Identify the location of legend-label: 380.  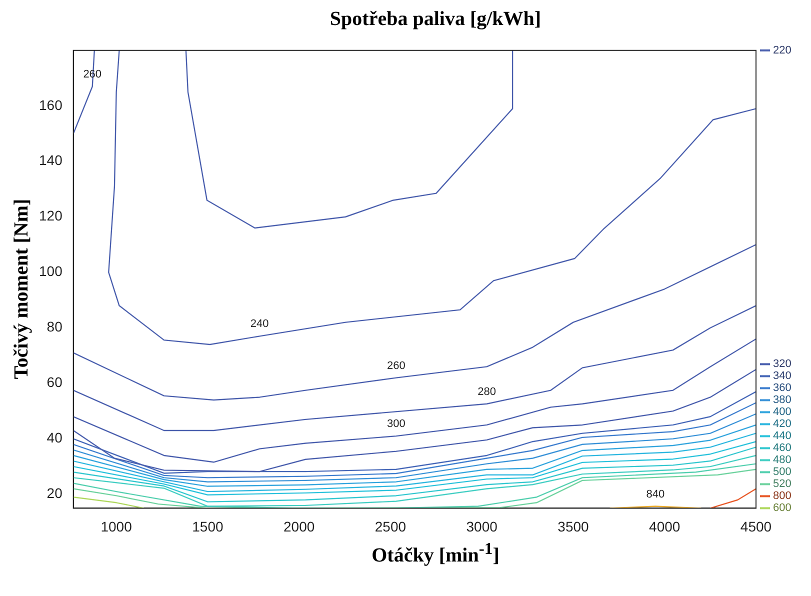
(782, 400).